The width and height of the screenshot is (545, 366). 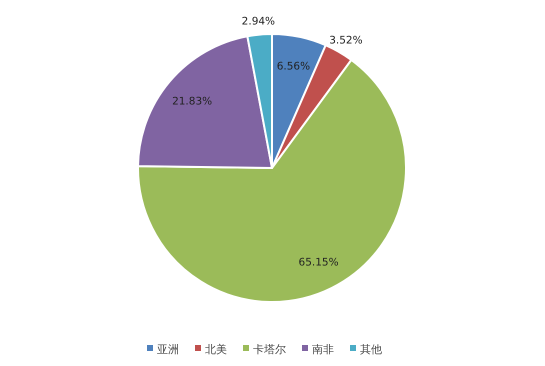 I want to click on legend-label: 北美, so click(x=216, y=349).